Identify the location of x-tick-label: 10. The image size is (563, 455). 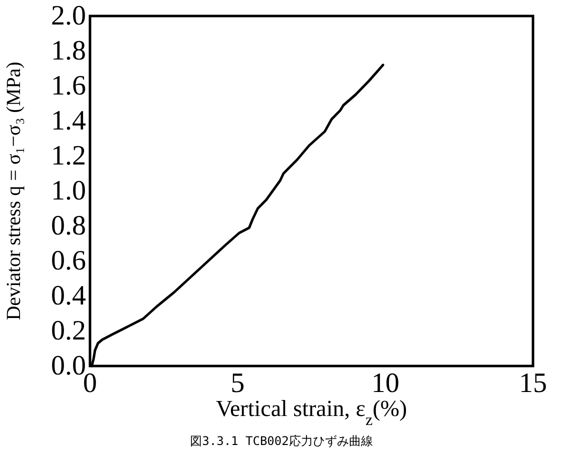
(385, 383).